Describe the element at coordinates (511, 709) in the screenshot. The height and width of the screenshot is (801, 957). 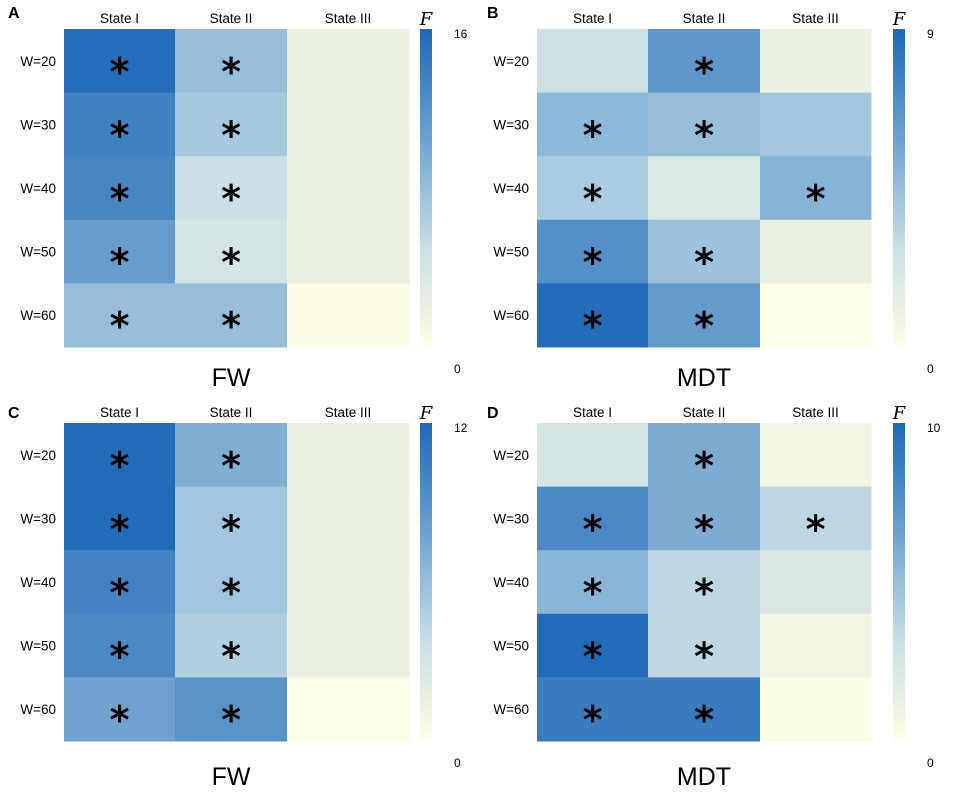
I see `panel-d-row-label: W=60` at that location.